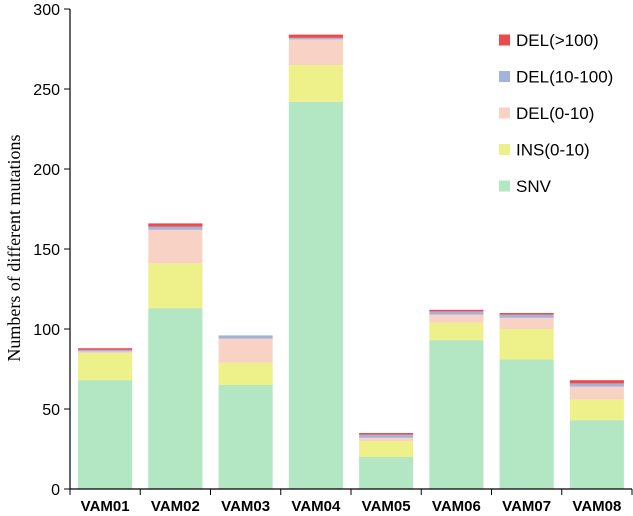 Image resolution: width=633 pixels, height=516 pixels. I want to click on y-tick-label: 50, so click(51, 410).